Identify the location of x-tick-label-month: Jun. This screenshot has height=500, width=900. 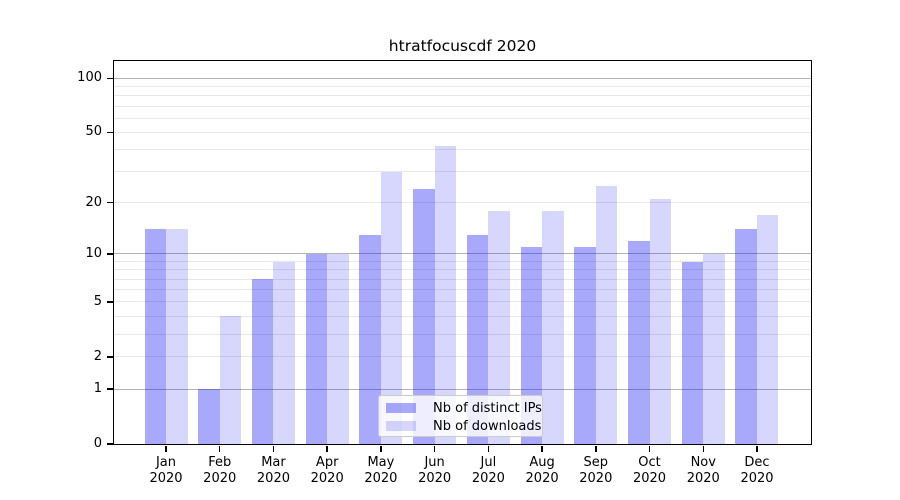
(434, 462).